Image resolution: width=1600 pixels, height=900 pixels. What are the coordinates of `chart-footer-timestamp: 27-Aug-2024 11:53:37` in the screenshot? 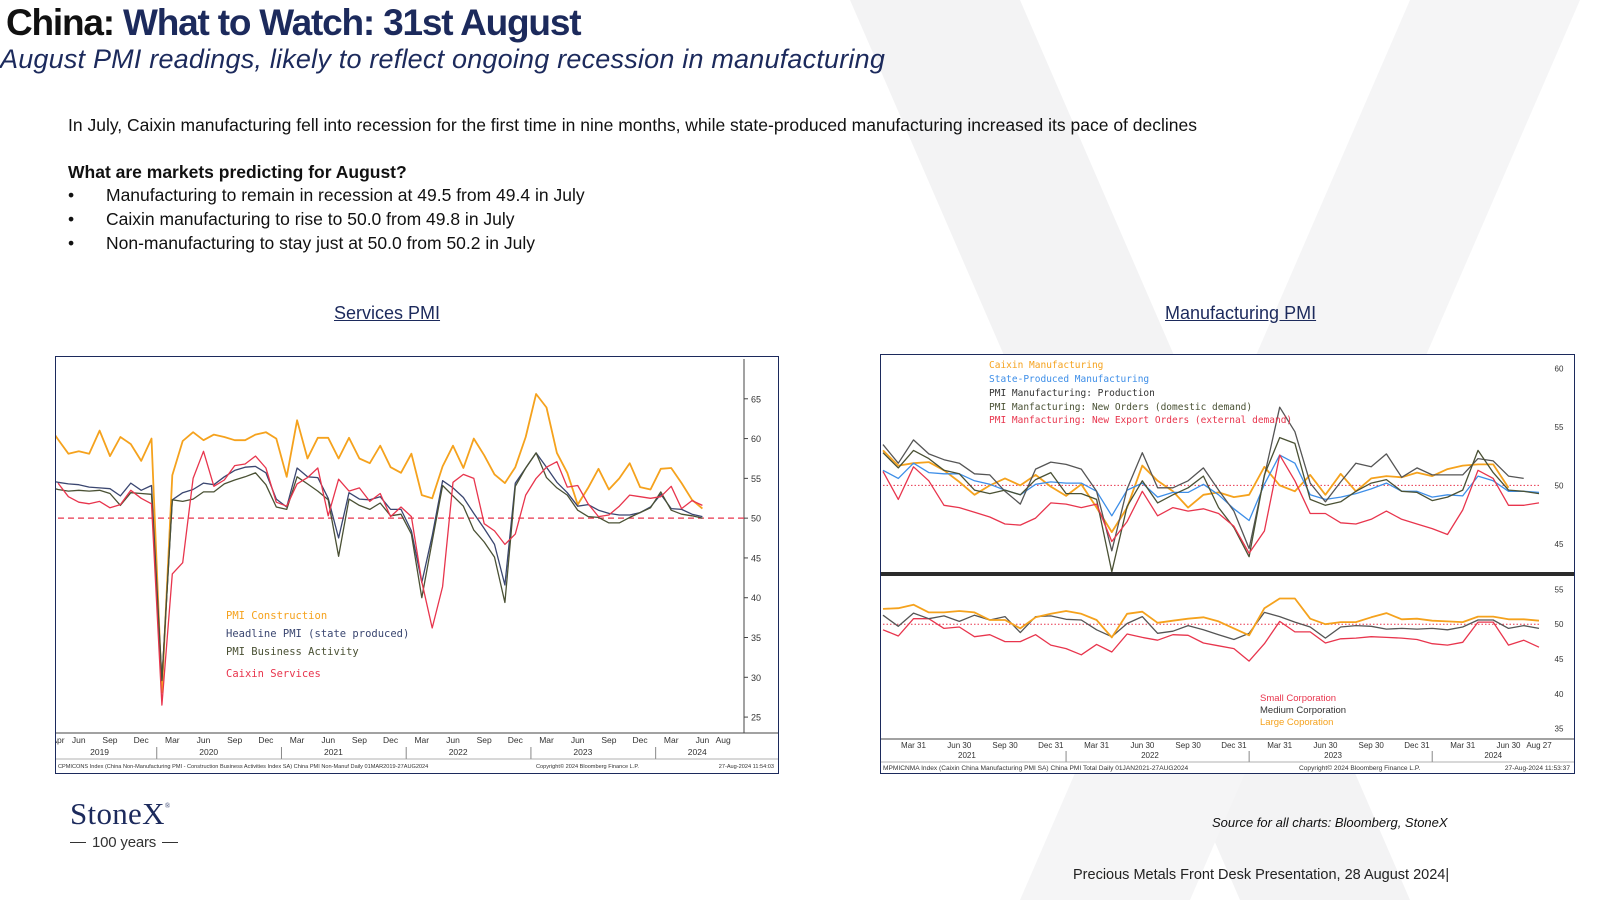 It's located at (1537, 768).